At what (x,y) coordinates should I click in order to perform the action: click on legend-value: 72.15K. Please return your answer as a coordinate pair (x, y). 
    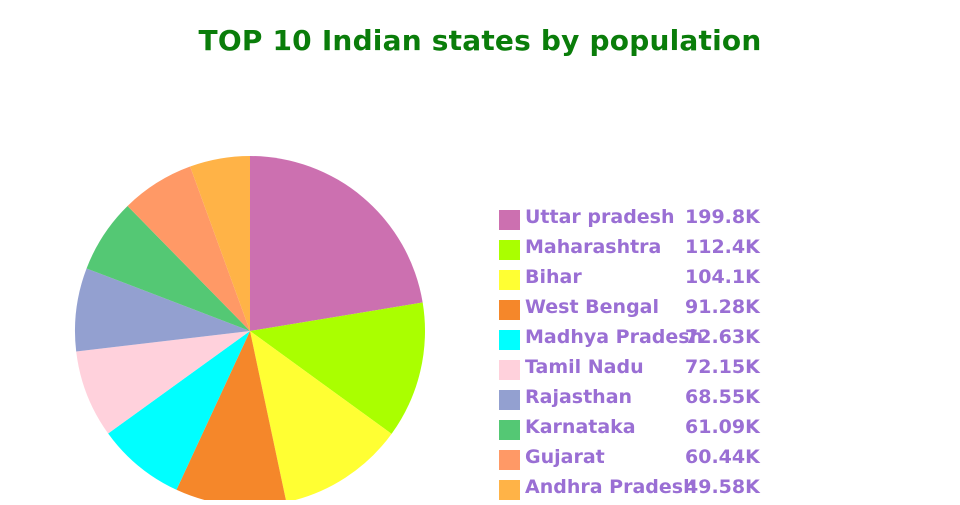
    Looking at the image, I should click on (722, 367).